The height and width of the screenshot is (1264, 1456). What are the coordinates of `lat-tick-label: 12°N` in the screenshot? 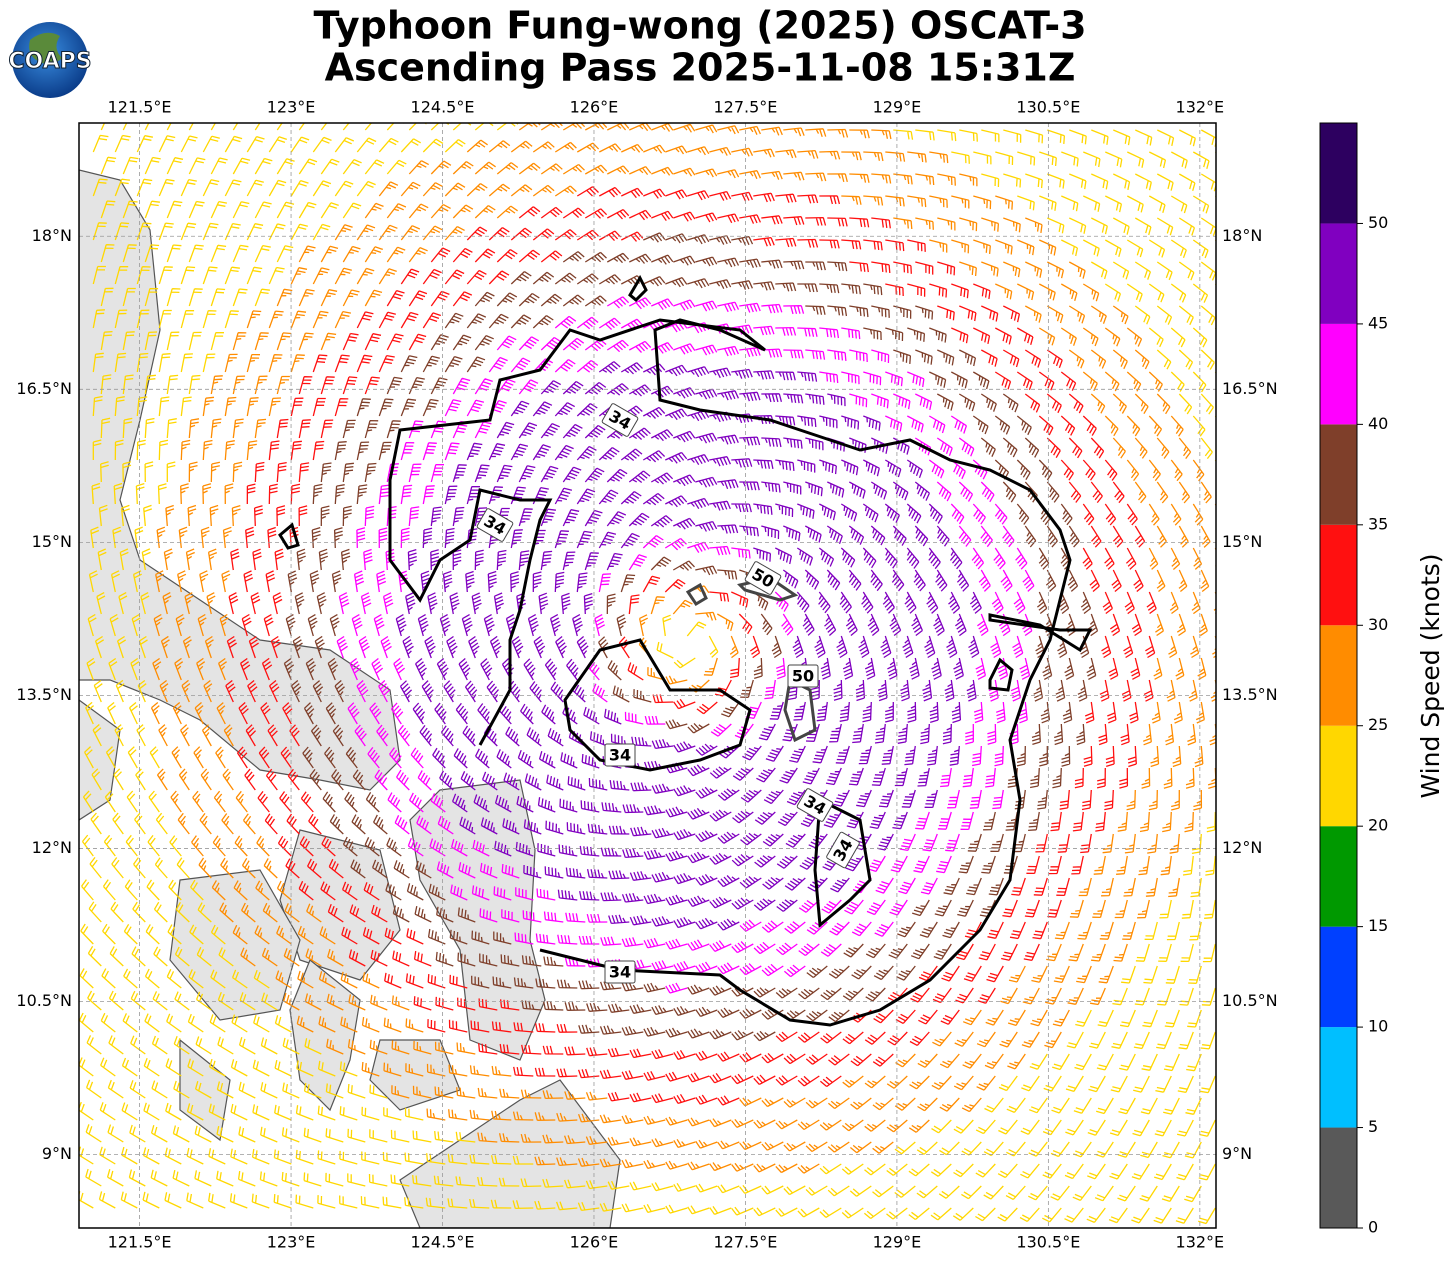 It's located at (52, 847).